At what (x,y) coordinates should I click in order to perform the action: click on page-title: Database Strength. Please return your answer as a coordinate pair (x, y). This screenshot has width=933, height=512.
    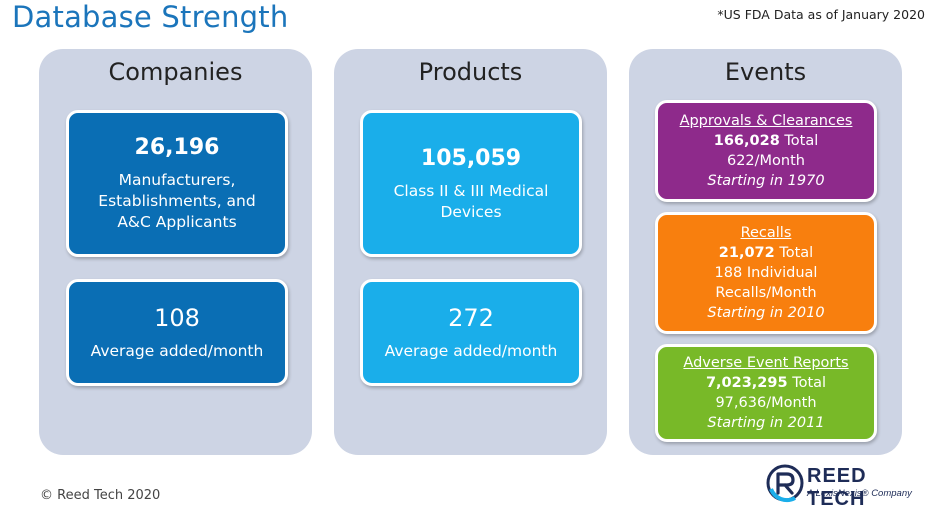
    Looking at the image, I should click on (150, 17).